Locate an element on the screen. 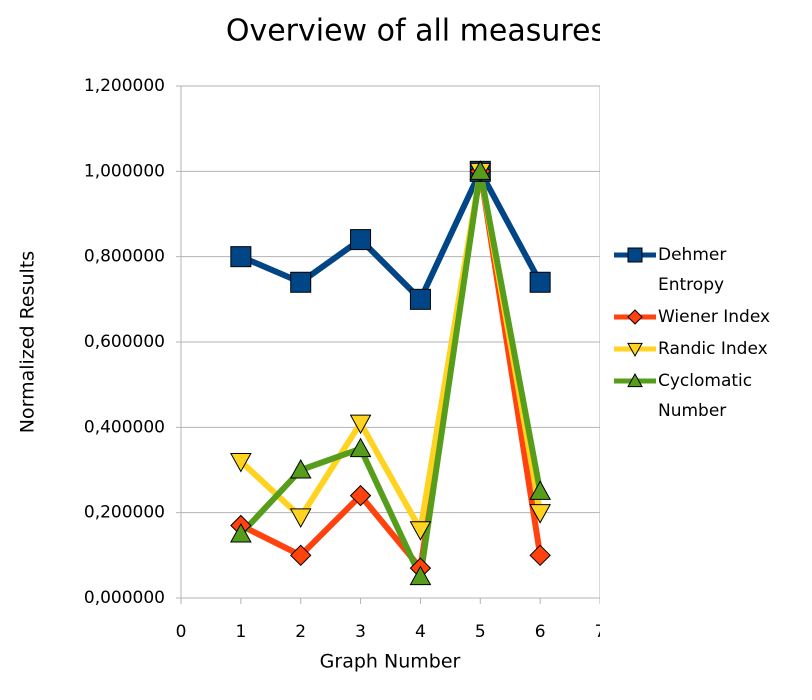 This screenshot has width=812, height=700. x-tick-label: 5 is located at coordinates (480, 632).